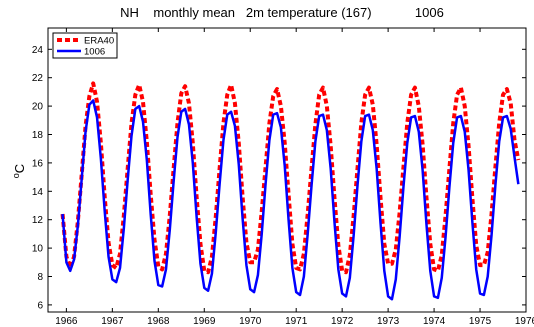 Image resolution: width=534 pixels, height=327 pixels. What do you see at coordinates (38, 163) in the screenshot?
I see `y-tick-label: 16` at bounding box center [38, 163].